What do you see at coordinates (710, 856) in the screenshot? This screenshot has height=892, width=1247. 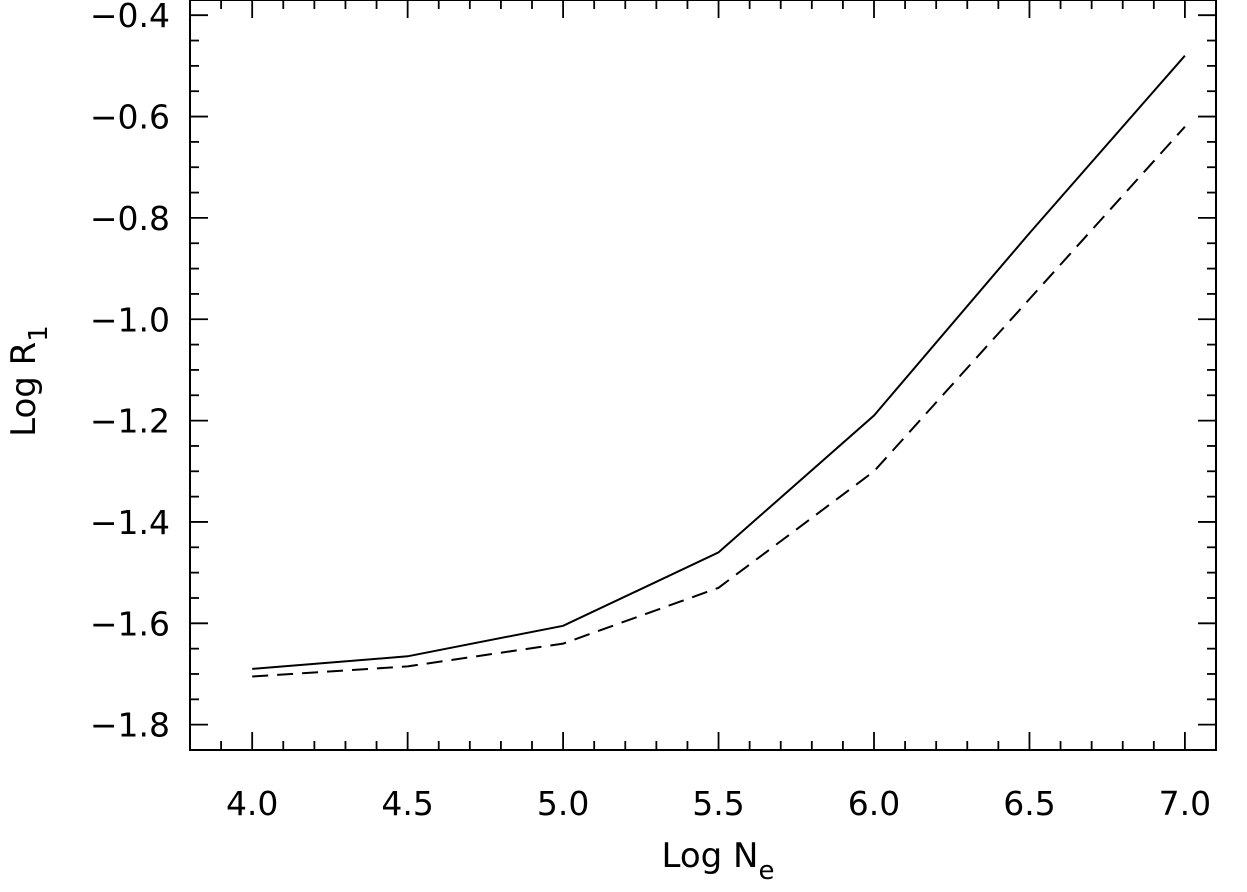 I see `x-axis-label-main: Log N` at bounding box center [710, 856].